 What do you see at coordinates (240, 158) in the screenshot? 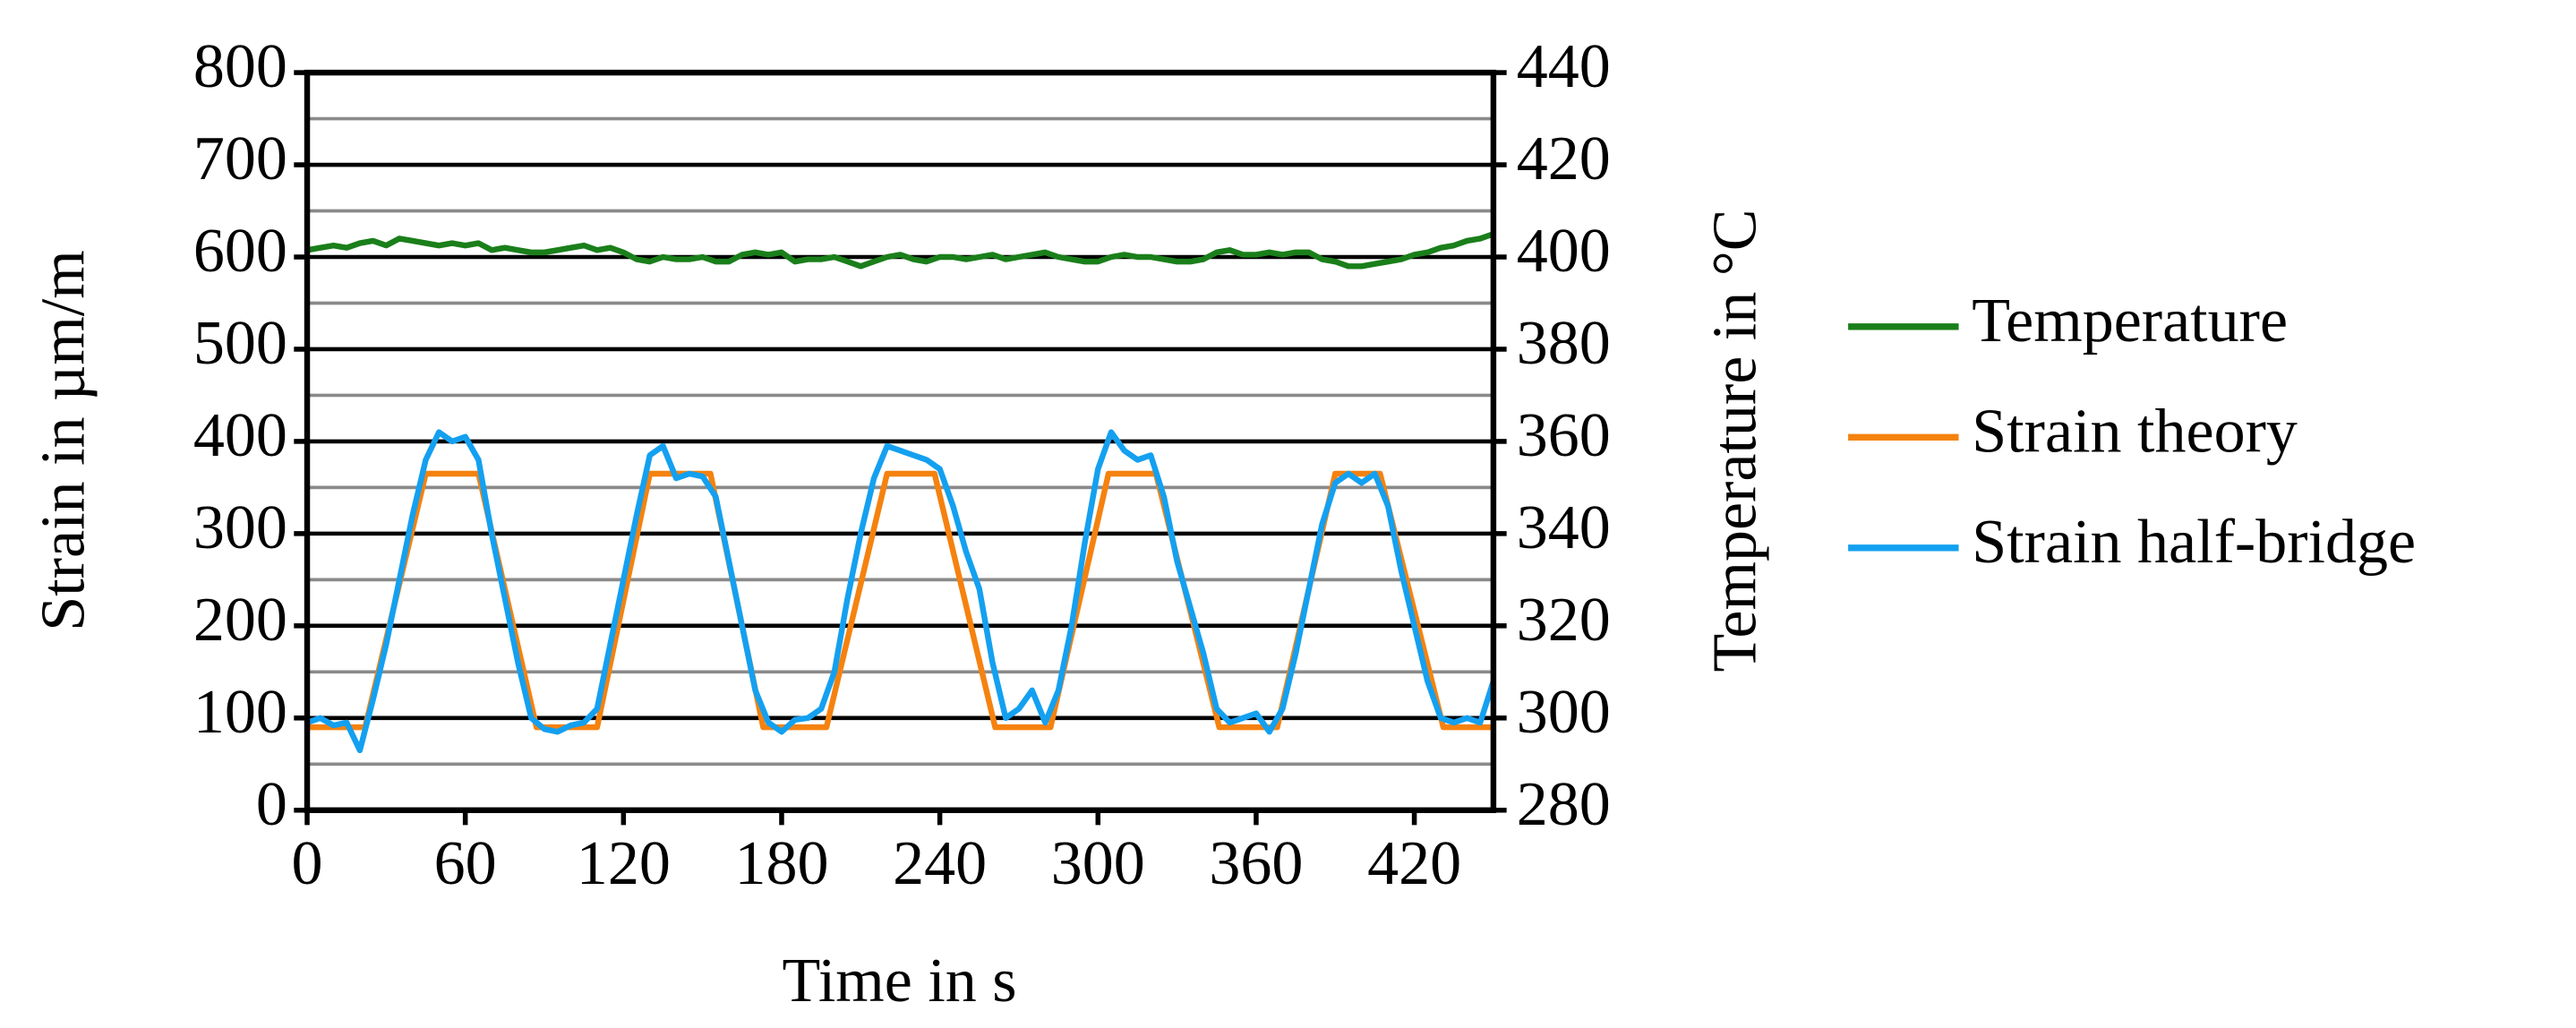
I see `y-tick-label: 700` at bounding box center [240, 158].